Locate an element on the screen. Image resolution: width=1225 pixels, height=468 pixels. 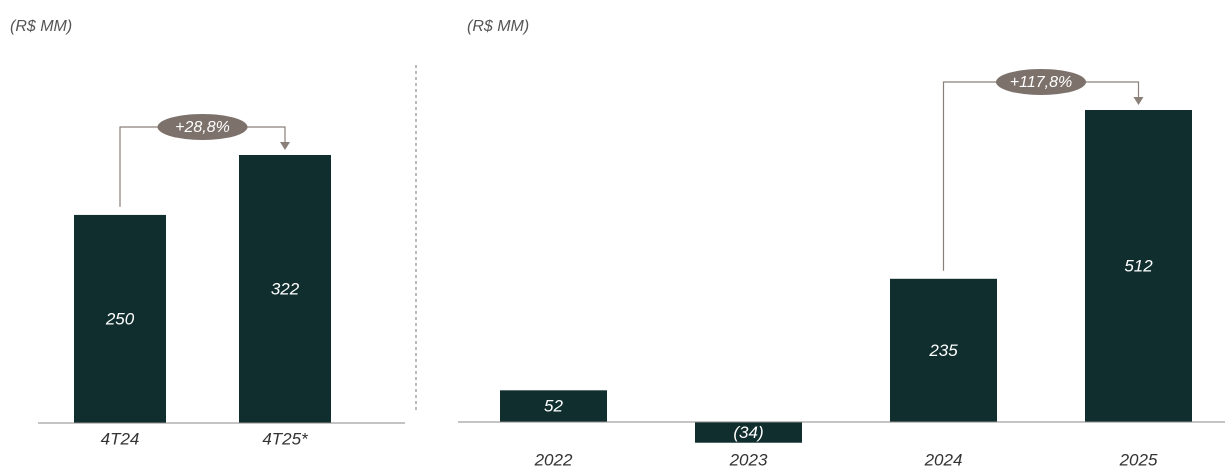
x-tick-label: 2024 is located at coordinates (943, 459).